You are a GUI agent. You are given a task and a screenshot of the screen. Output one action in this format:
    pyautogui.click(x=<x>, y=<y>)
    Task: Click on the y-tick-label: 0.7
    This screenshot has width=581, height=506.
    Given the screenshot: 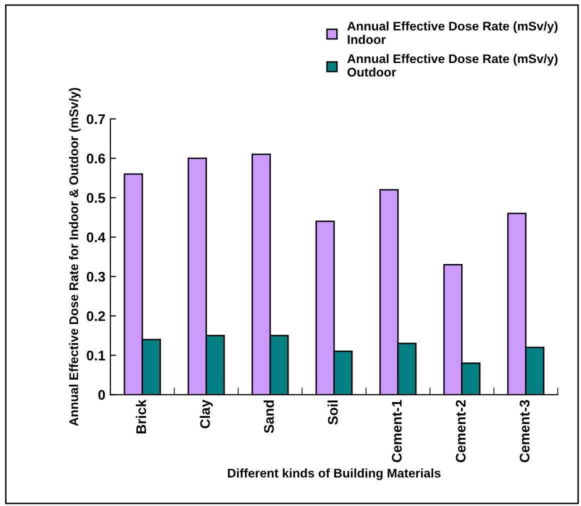 What is the action you would take?
    pyautogui.click(x=95, y=119)
    